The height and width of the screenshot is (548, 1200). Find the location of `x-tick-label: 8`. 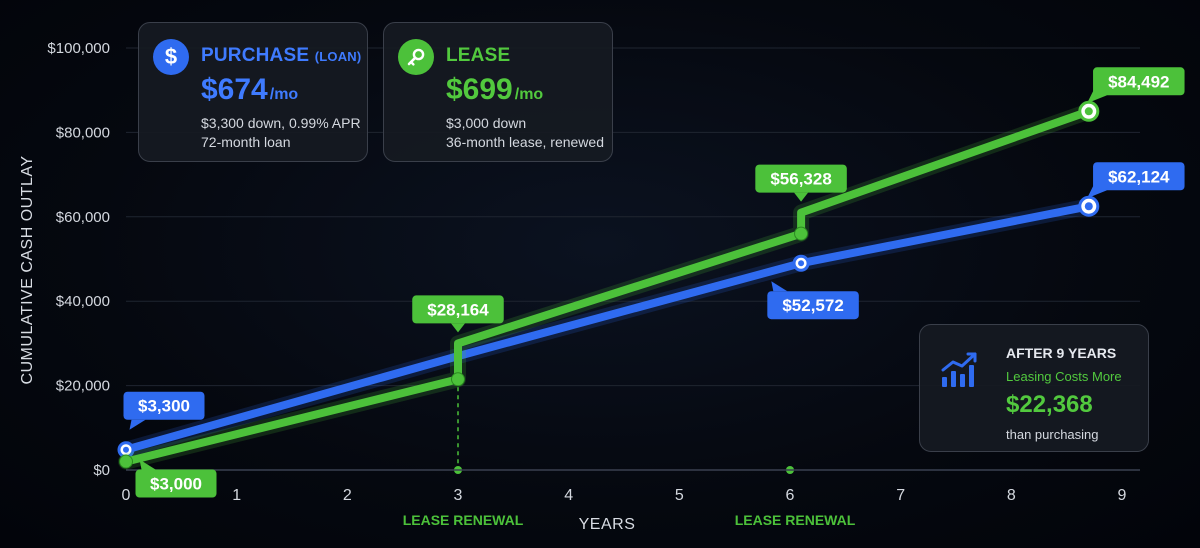

x-tick-label: 8 is located at coordinates (1011, 495).